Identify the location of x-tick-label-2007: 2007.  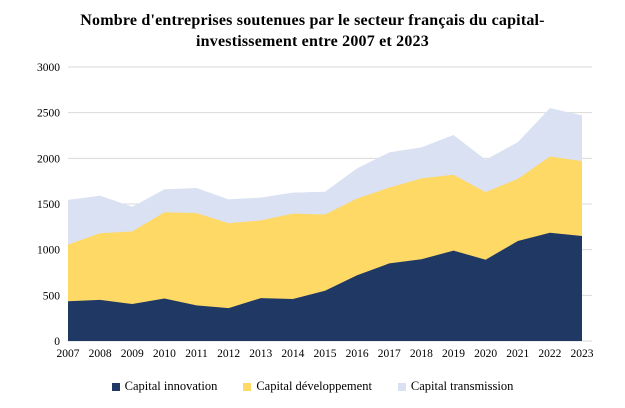
(68, 354).